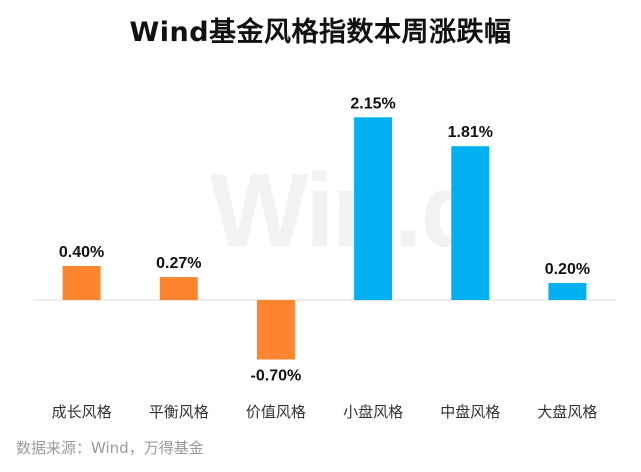 The height and width of the screenshot is (472, 641). Describe the element at coordinates (372, 103) in the screenshot. I see `bar-value-label: 2.15%` at that location.